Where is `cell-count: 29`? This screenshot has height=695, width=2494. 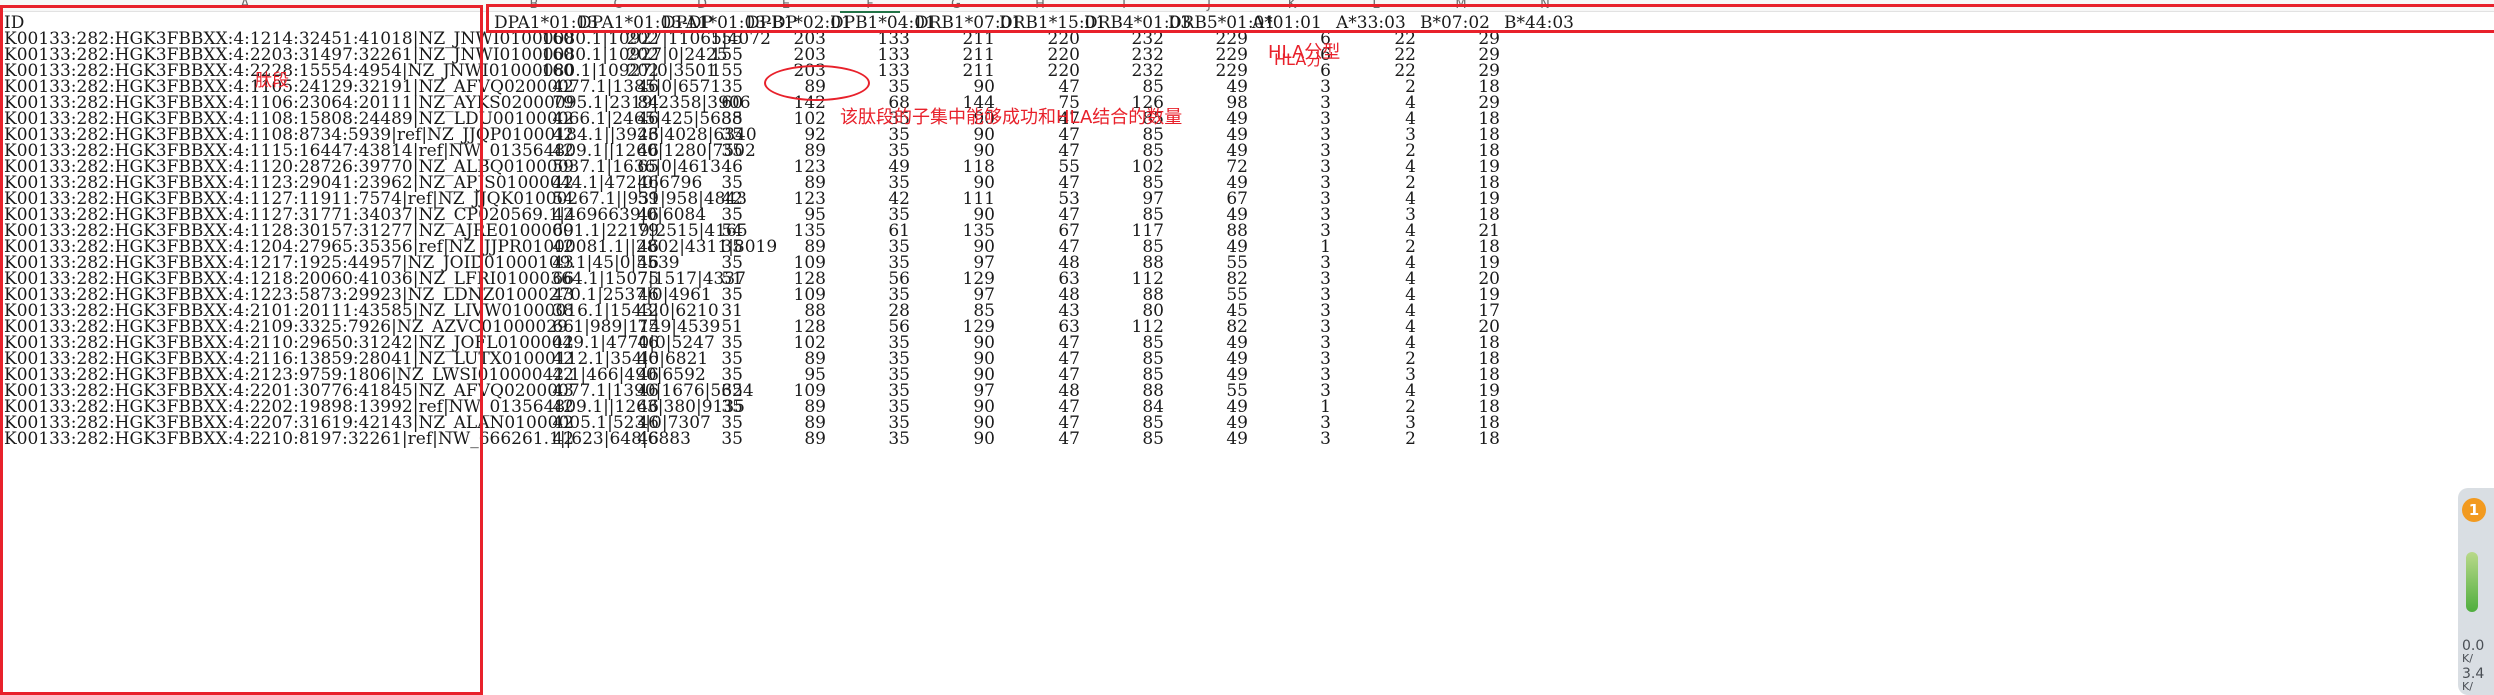 cell-count: 29 is located at coordinates (1489, 71).